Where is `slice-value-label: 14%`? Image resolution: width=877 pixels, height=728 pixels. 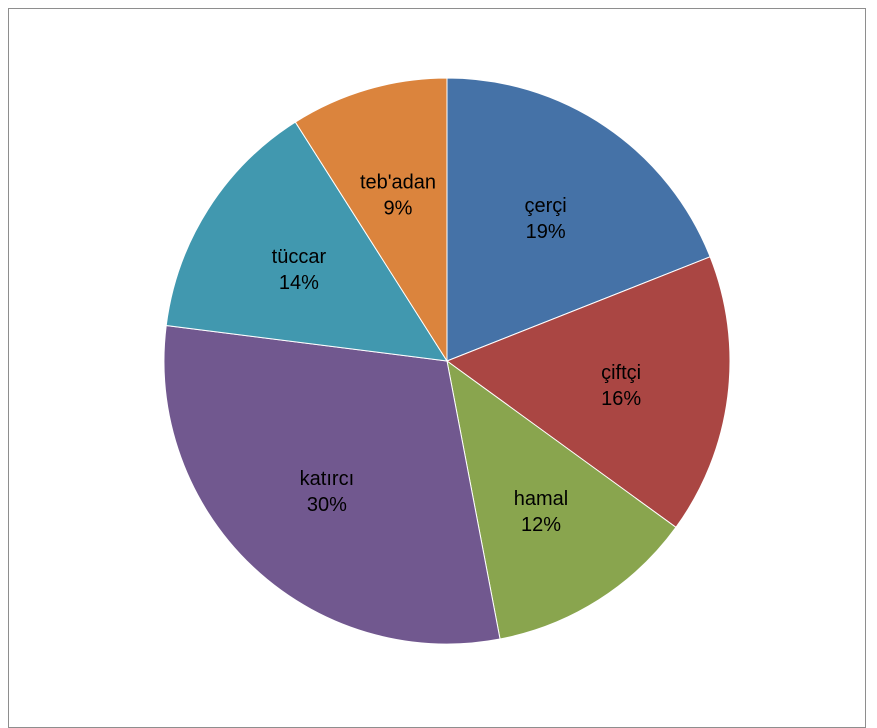 slice-value-label: 14% is located at coordinates (299, 283).